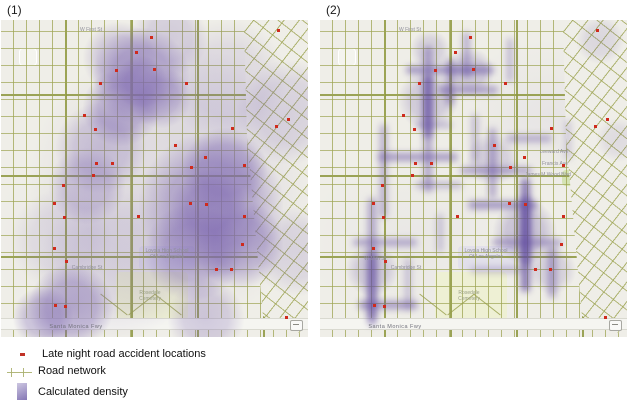  I want to click on legend-label: Calculated density, so click(83, 392).